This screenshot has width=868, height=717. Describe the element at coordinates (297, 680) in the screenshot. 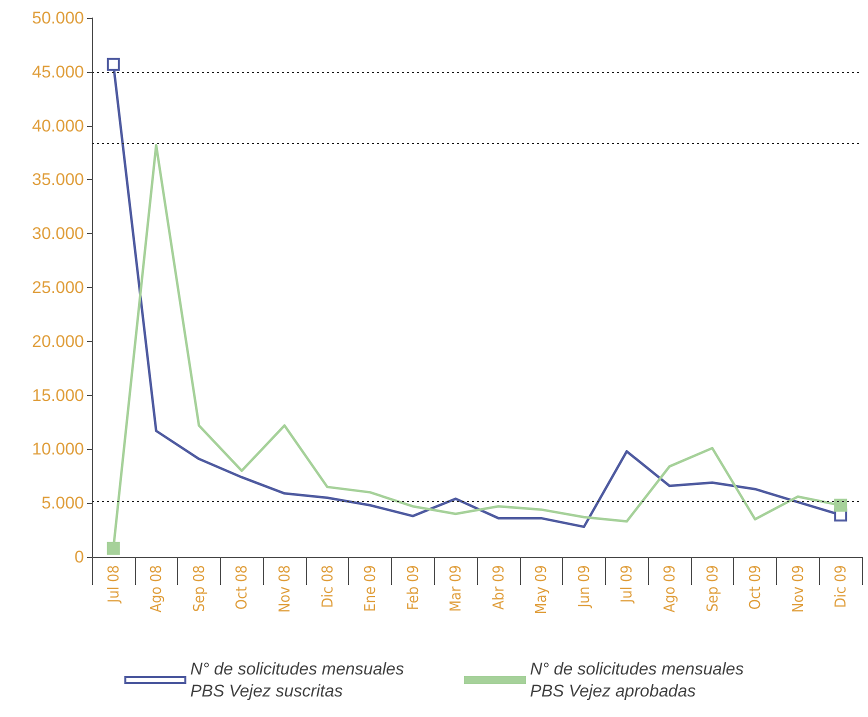

I see `legend-label: N° de solicitudes mensuales PBS Vejez suscritas` at that location.